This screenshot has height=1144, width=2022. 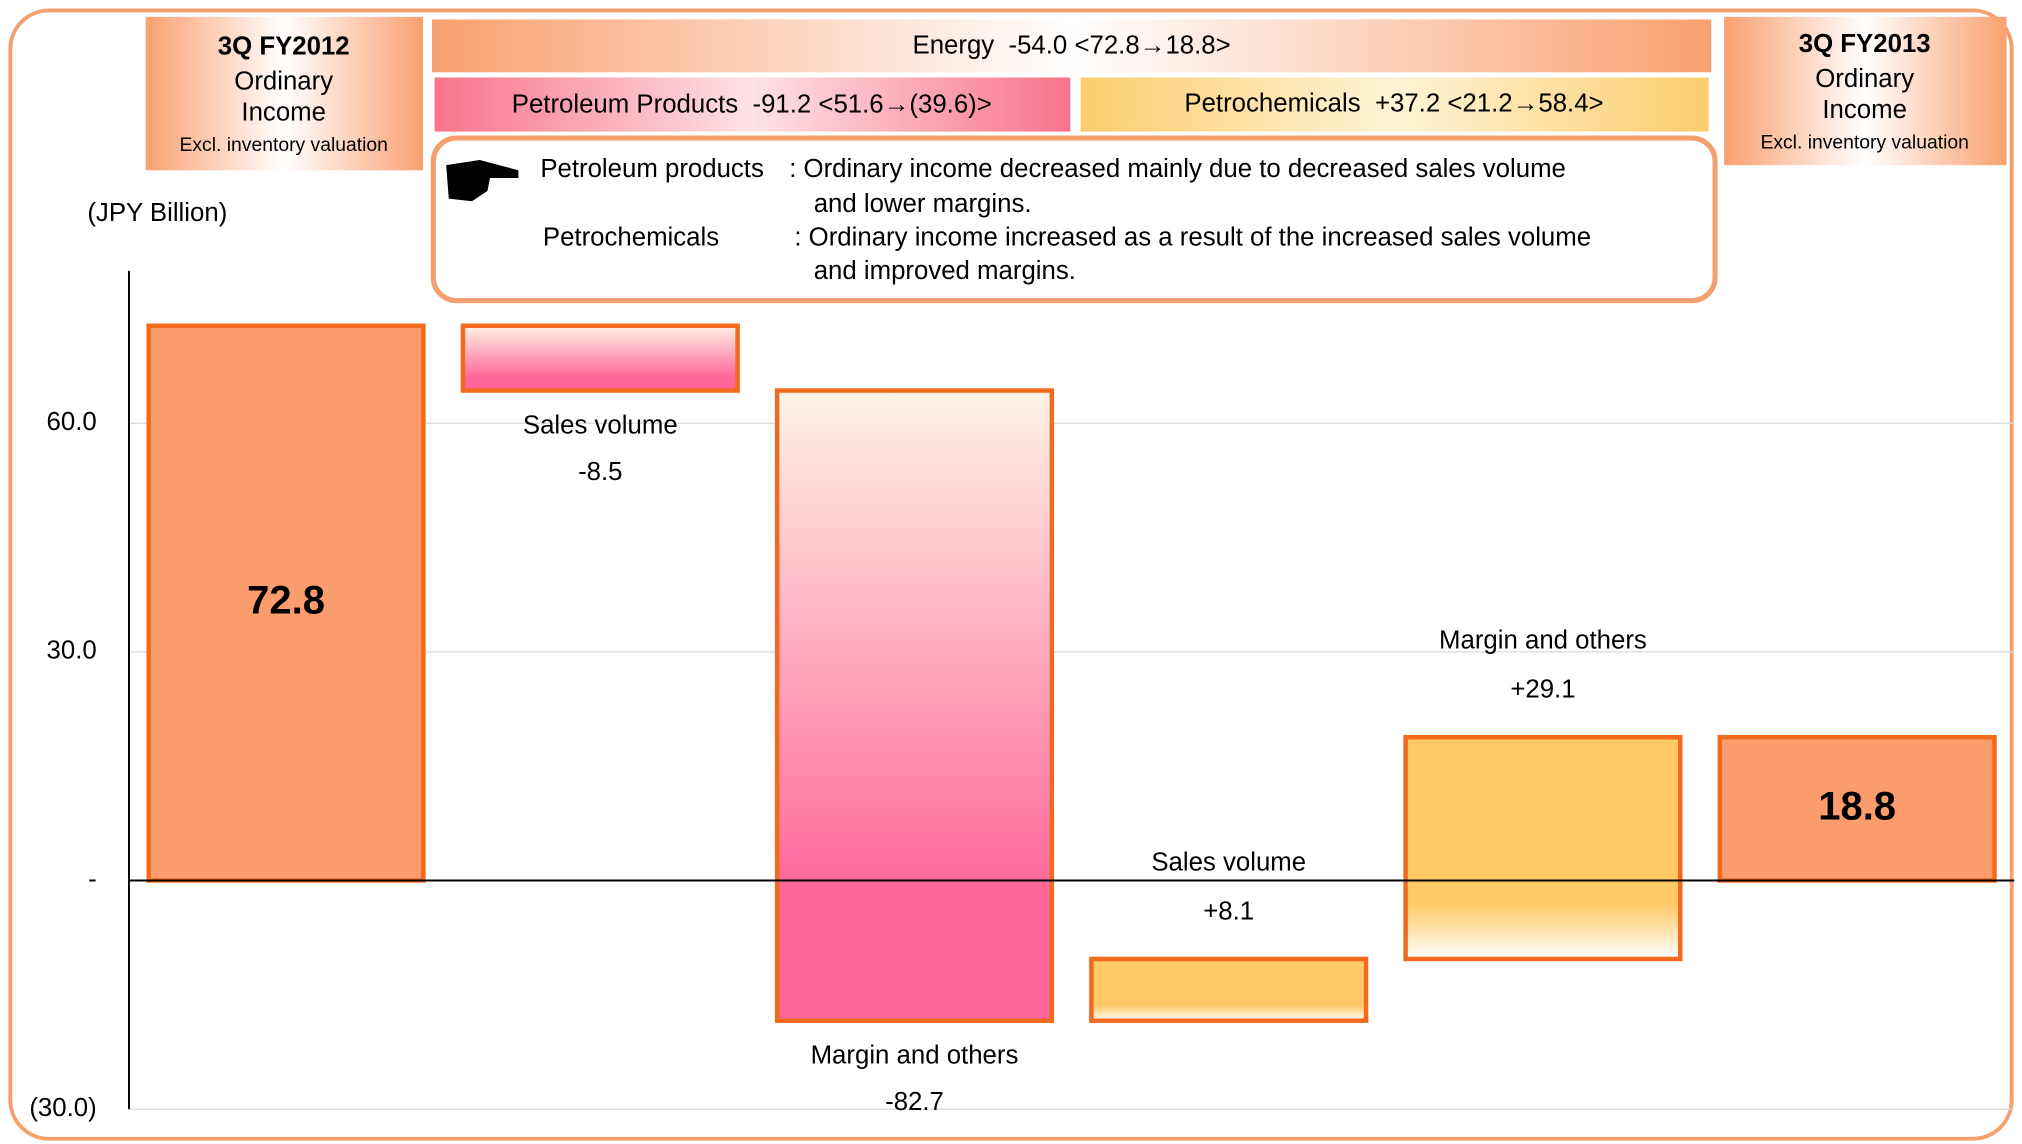 I want to click on value-label: -8.5, so click(x=600, y=472).